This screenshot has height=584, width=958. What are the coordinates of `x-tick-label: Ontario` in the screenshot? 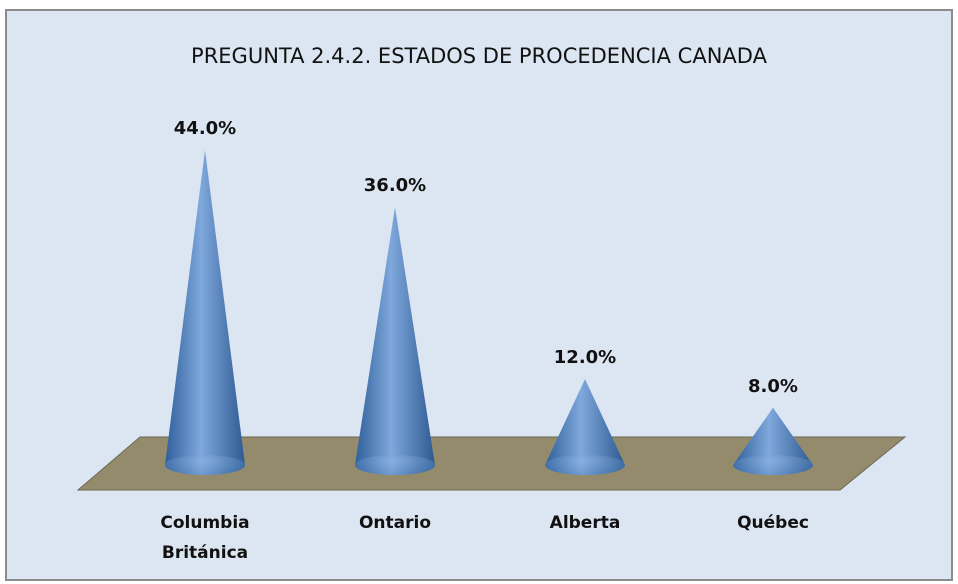 It's located at (395, 523).